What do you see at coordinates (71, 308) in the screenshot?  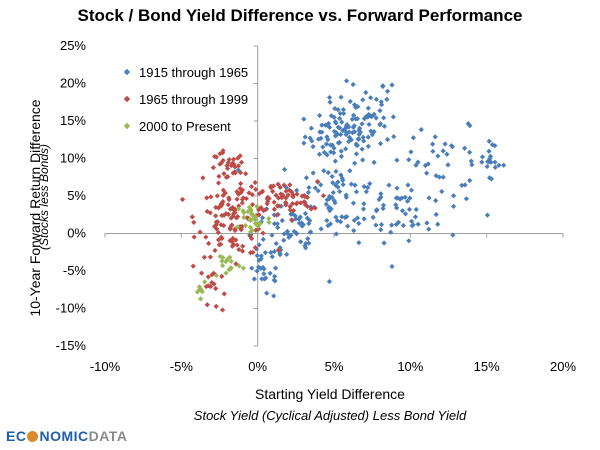 I see `y-tick-label: -10%` at bounding box center [71, 308].